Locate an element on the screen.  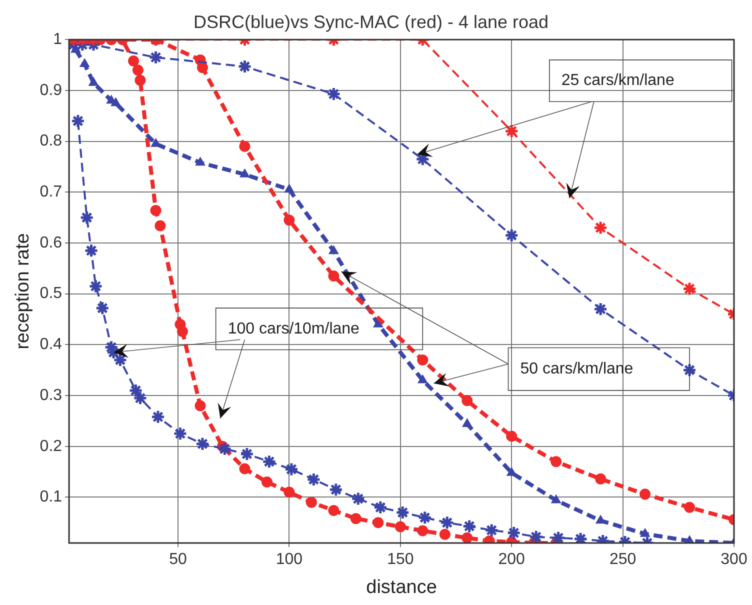
y-tick-label: 0.4 is located at coordinates (51, 345).